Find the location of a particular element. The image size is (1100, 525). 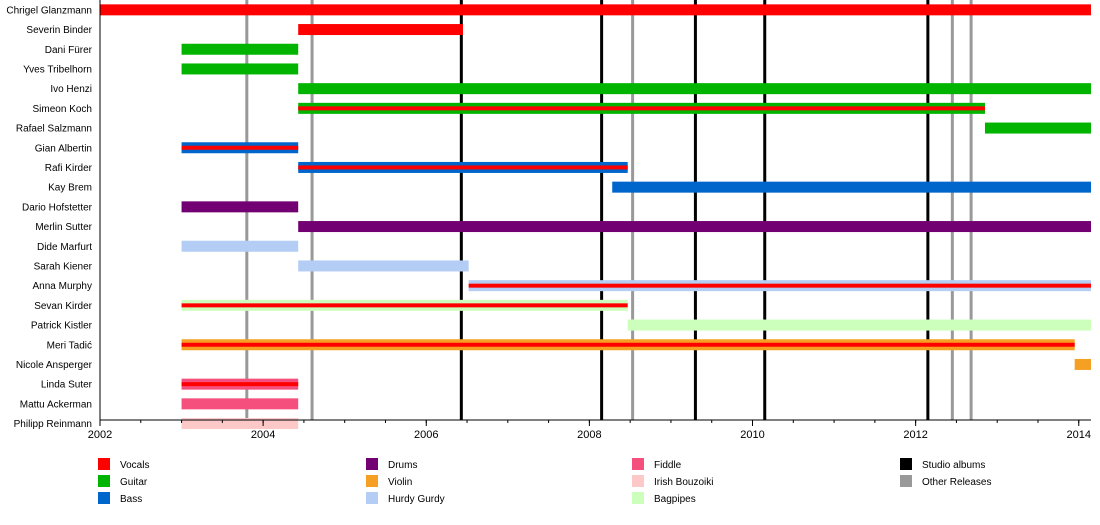

legend-label: Other Releases is located at coordinates (956, 482).